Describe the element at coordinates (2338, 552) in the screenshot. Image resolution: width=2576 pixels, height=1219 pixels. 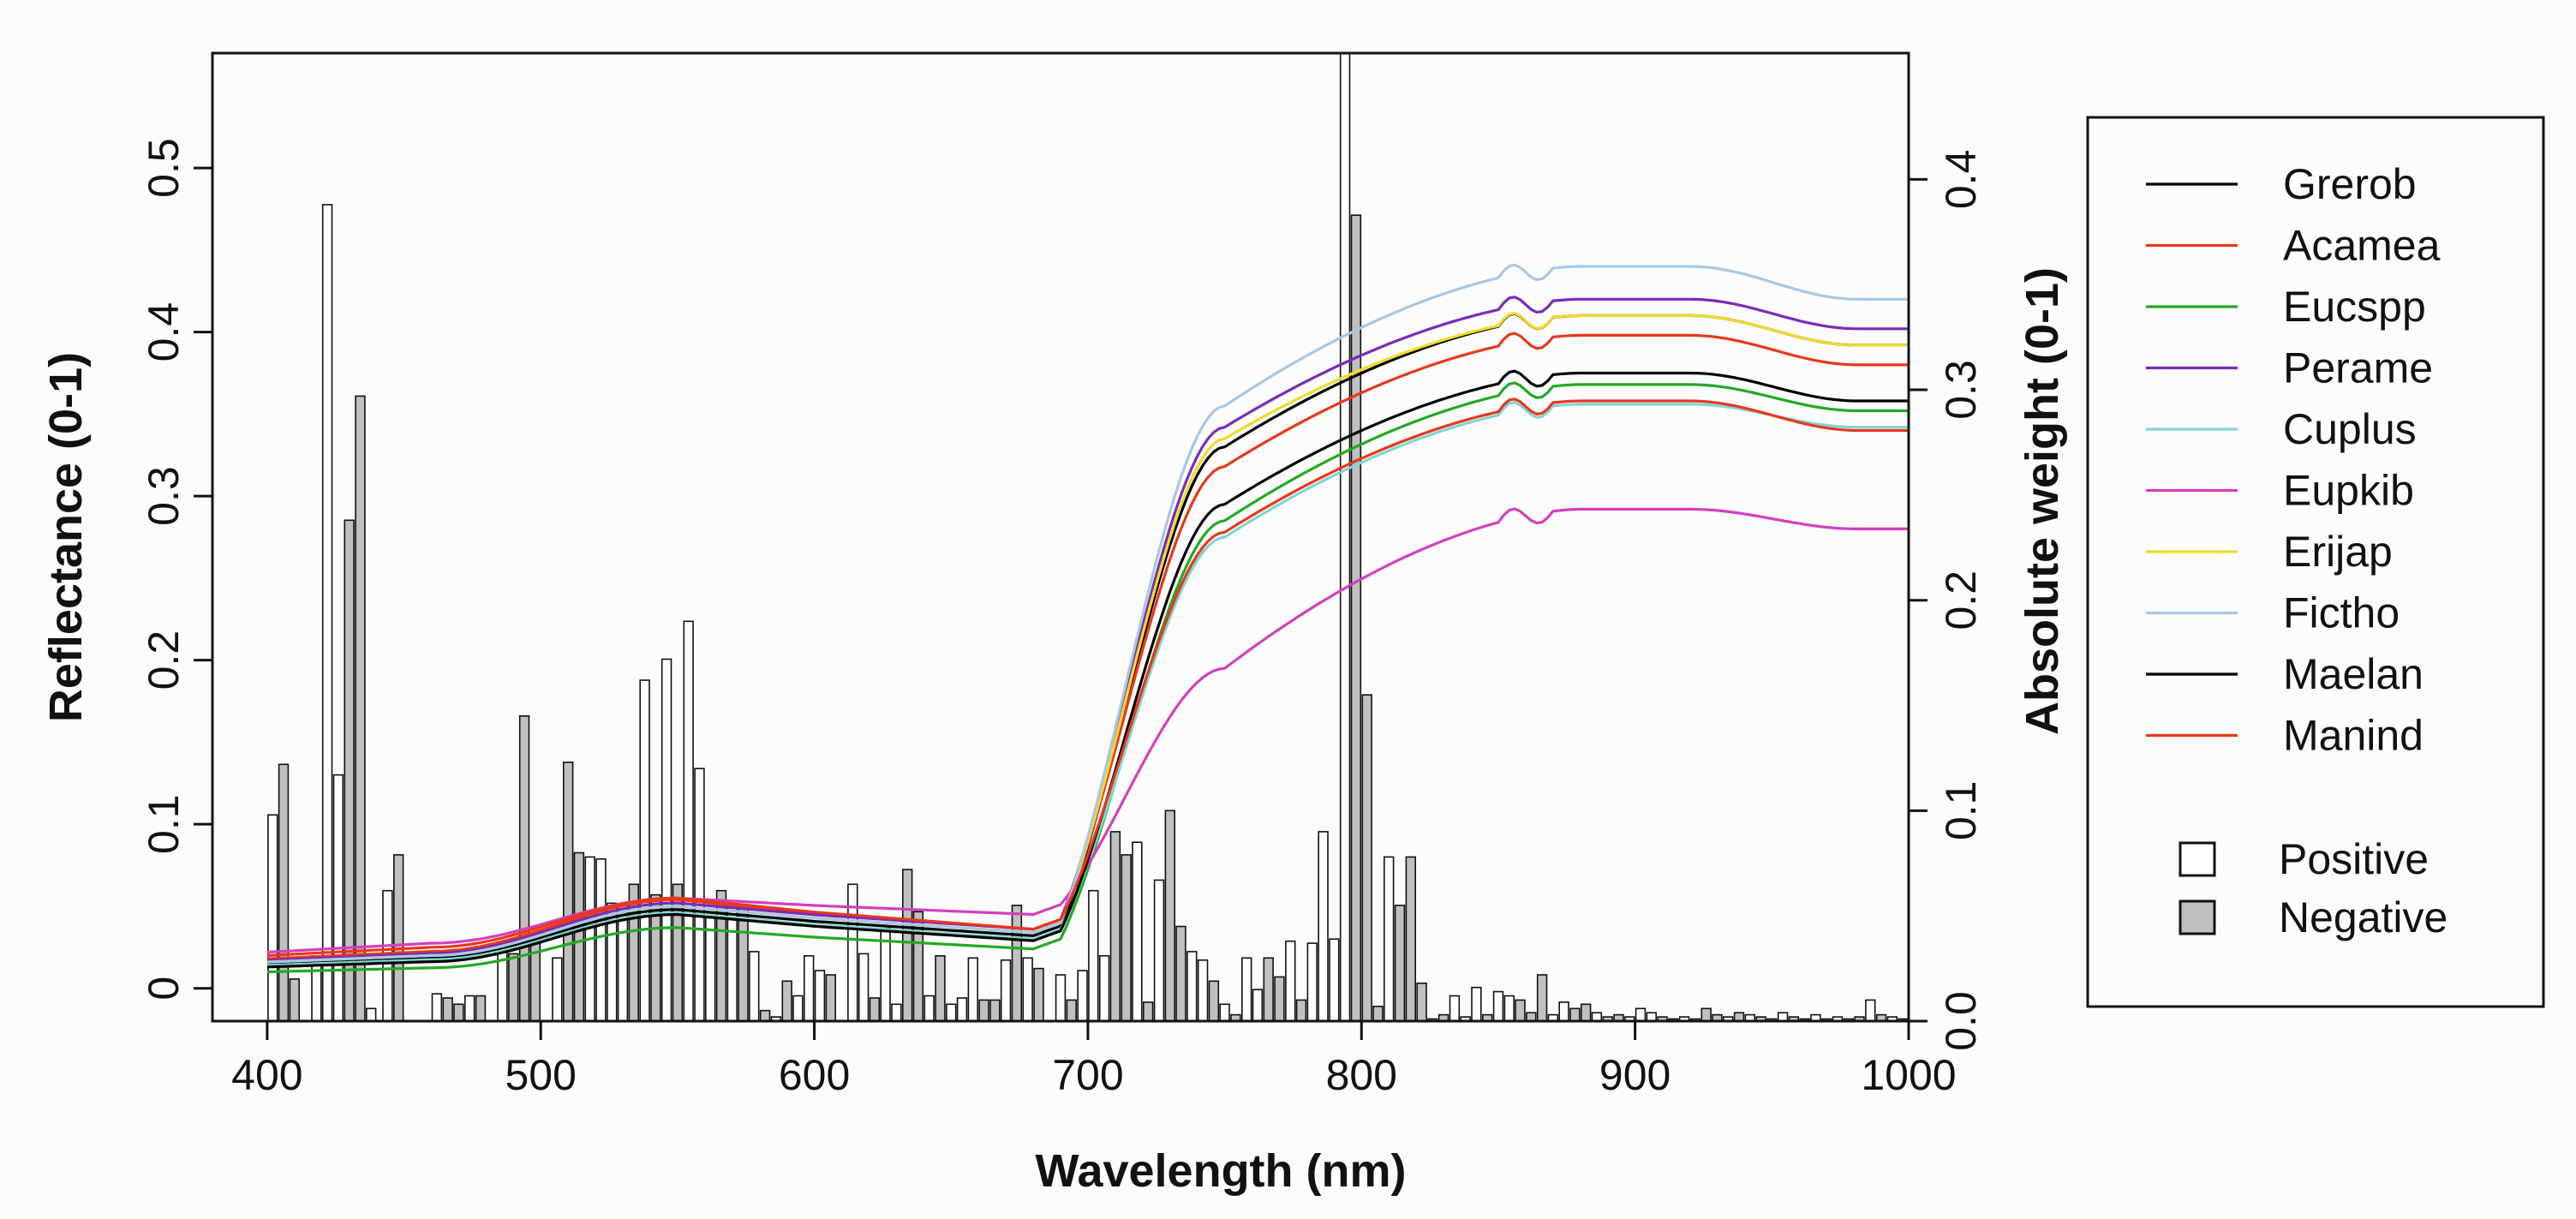
I see `legend-label: Erijap` at that location.